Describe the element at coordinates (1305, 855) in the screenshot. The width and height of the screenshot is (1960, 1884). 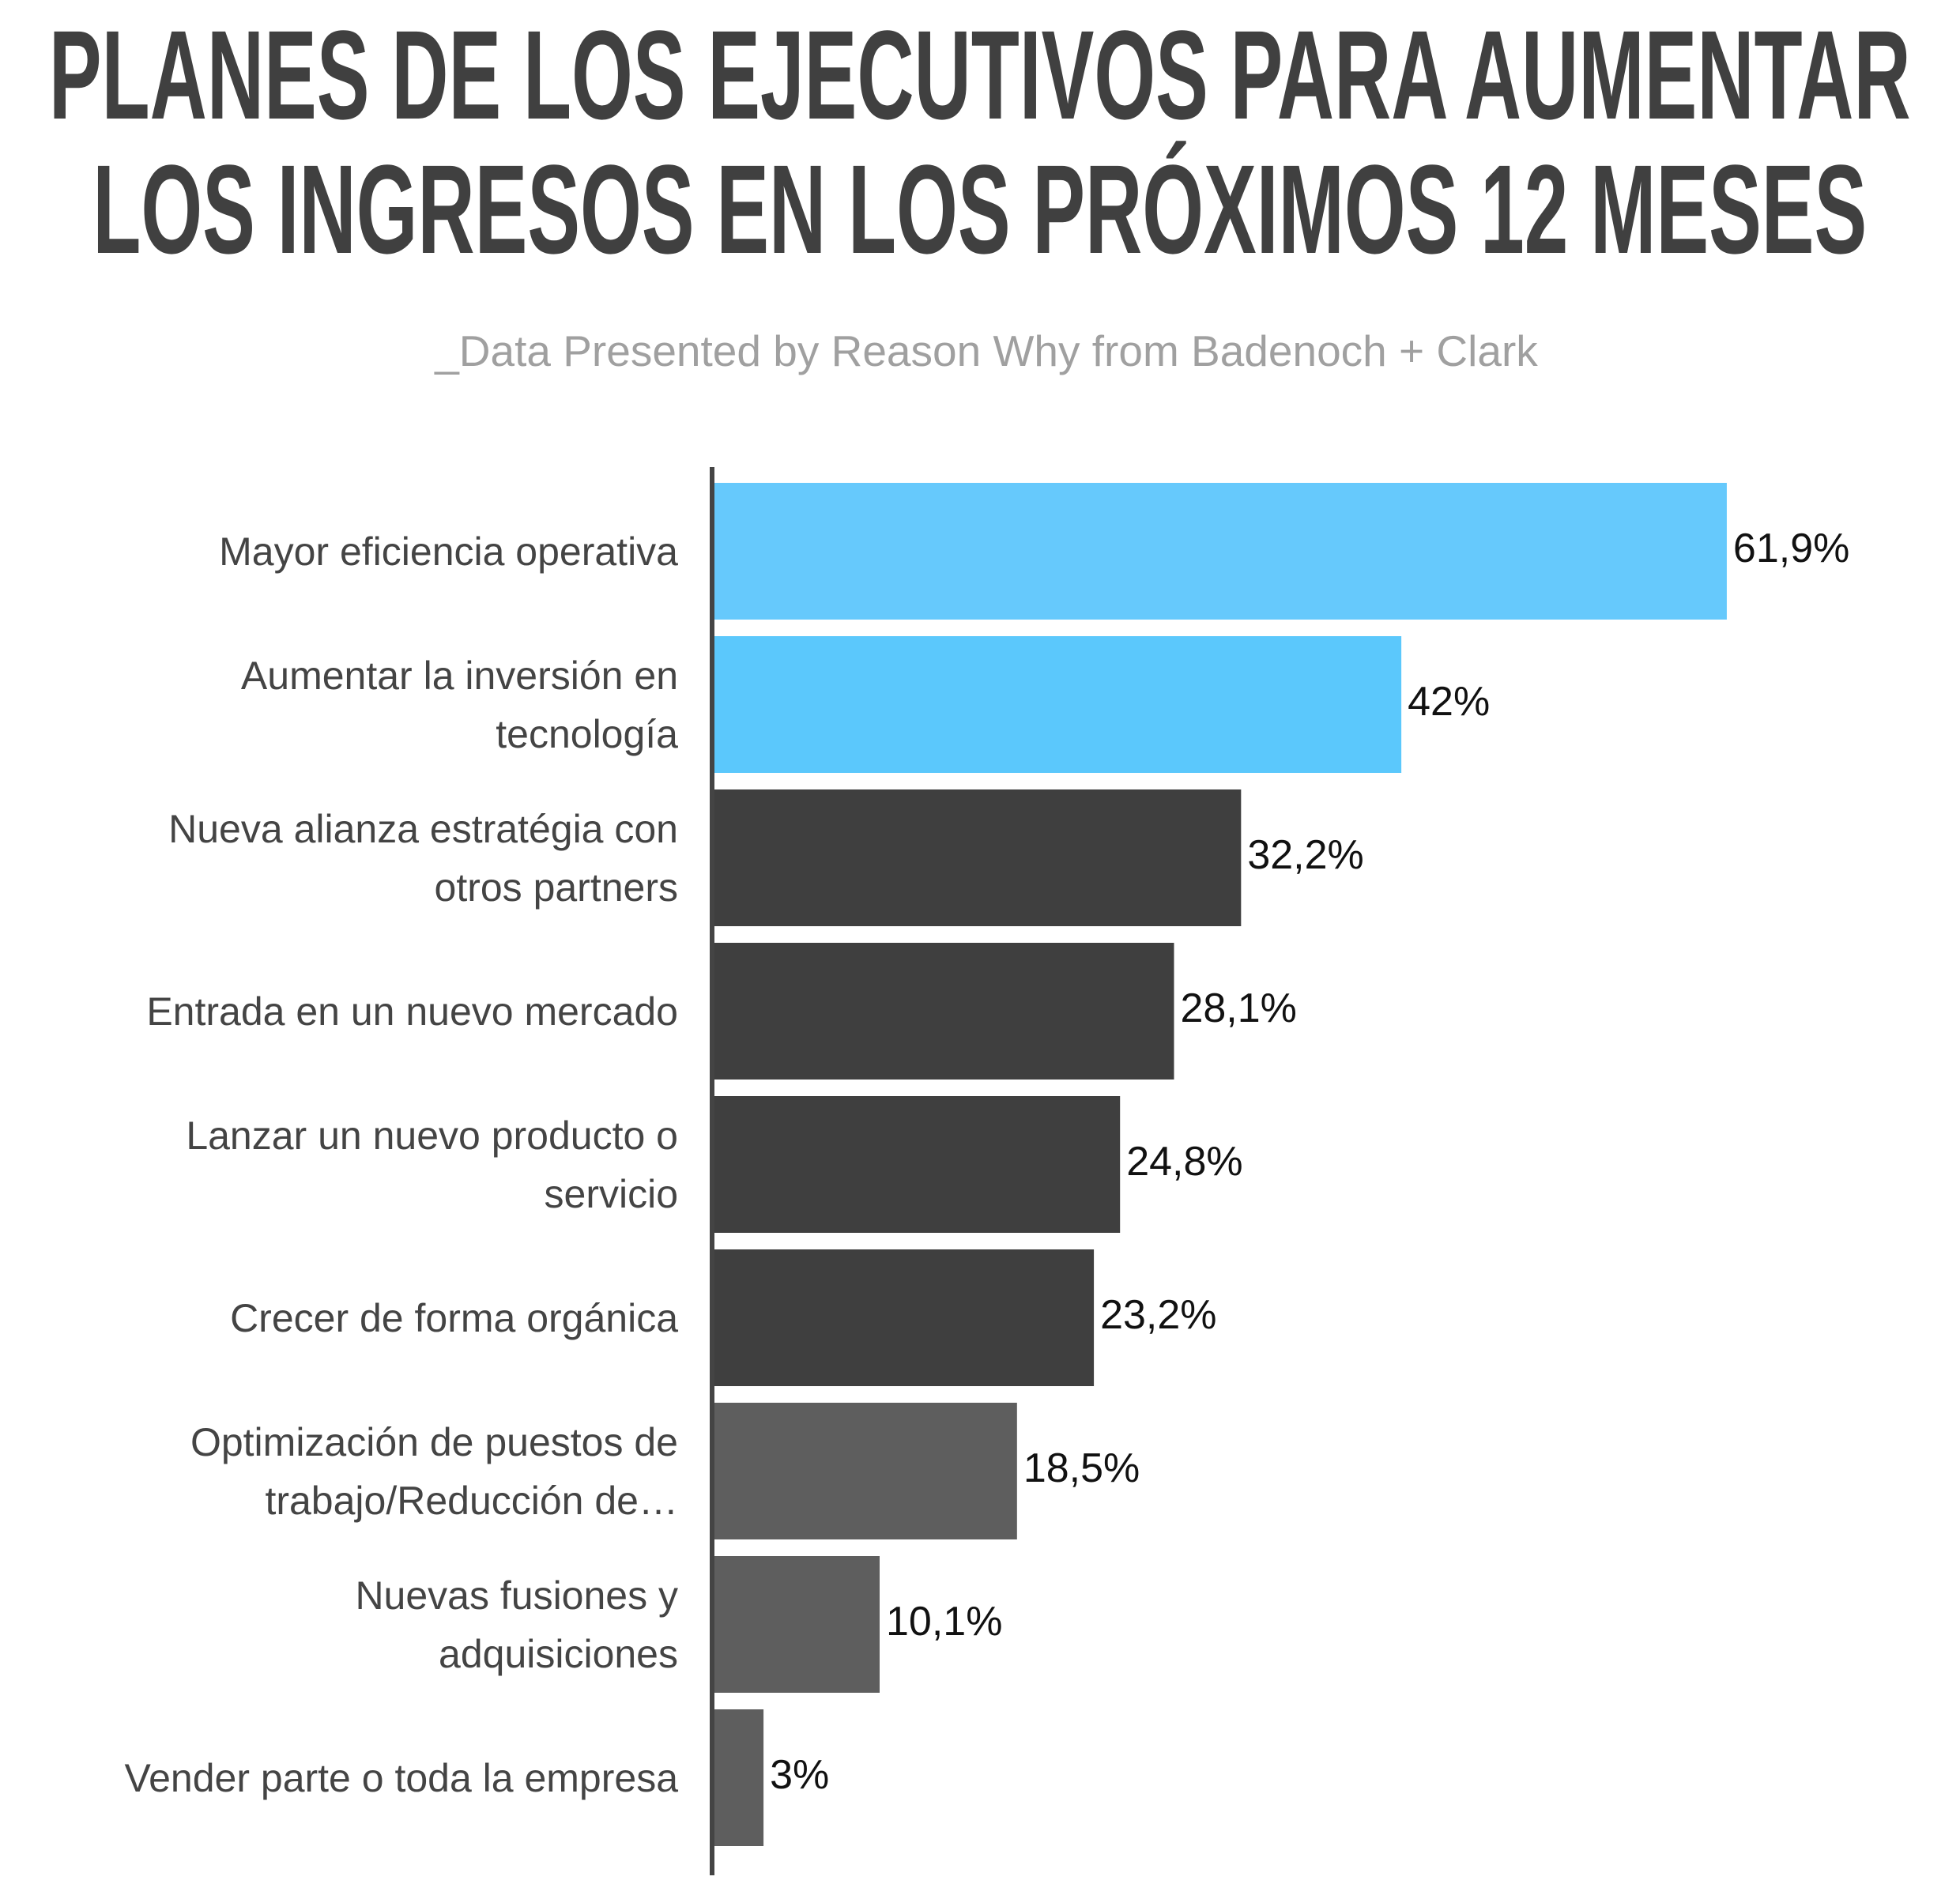
I see `value-label: 32,2%` at that location.